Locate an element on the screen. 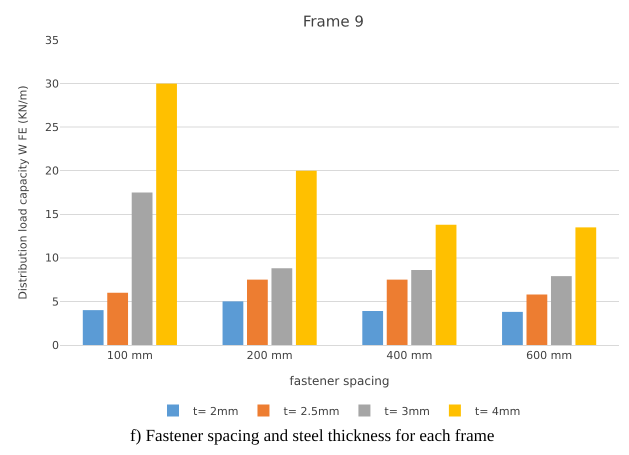  y-tick-label: 15 is located at coordinates (52, 215).